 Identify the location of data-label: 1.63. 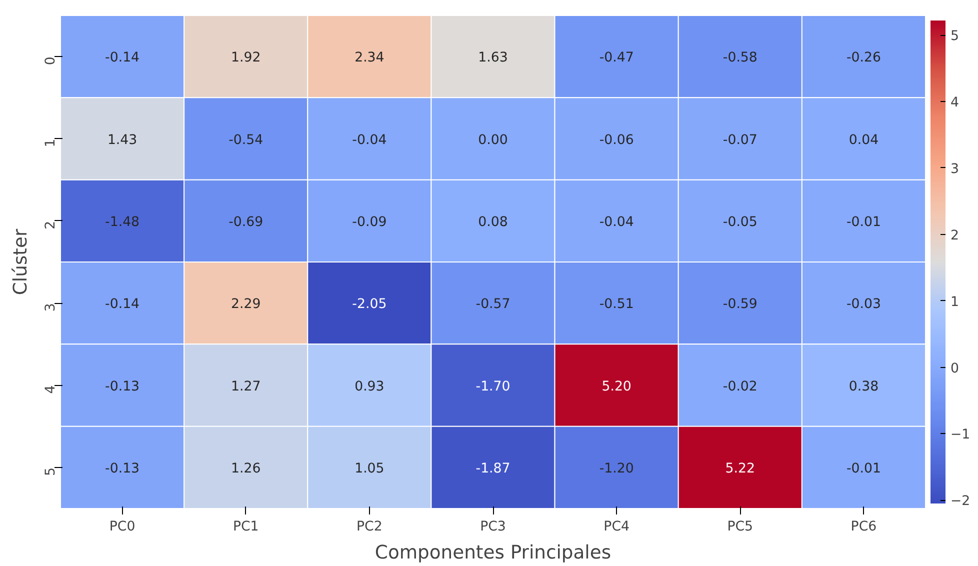
(493, 58).